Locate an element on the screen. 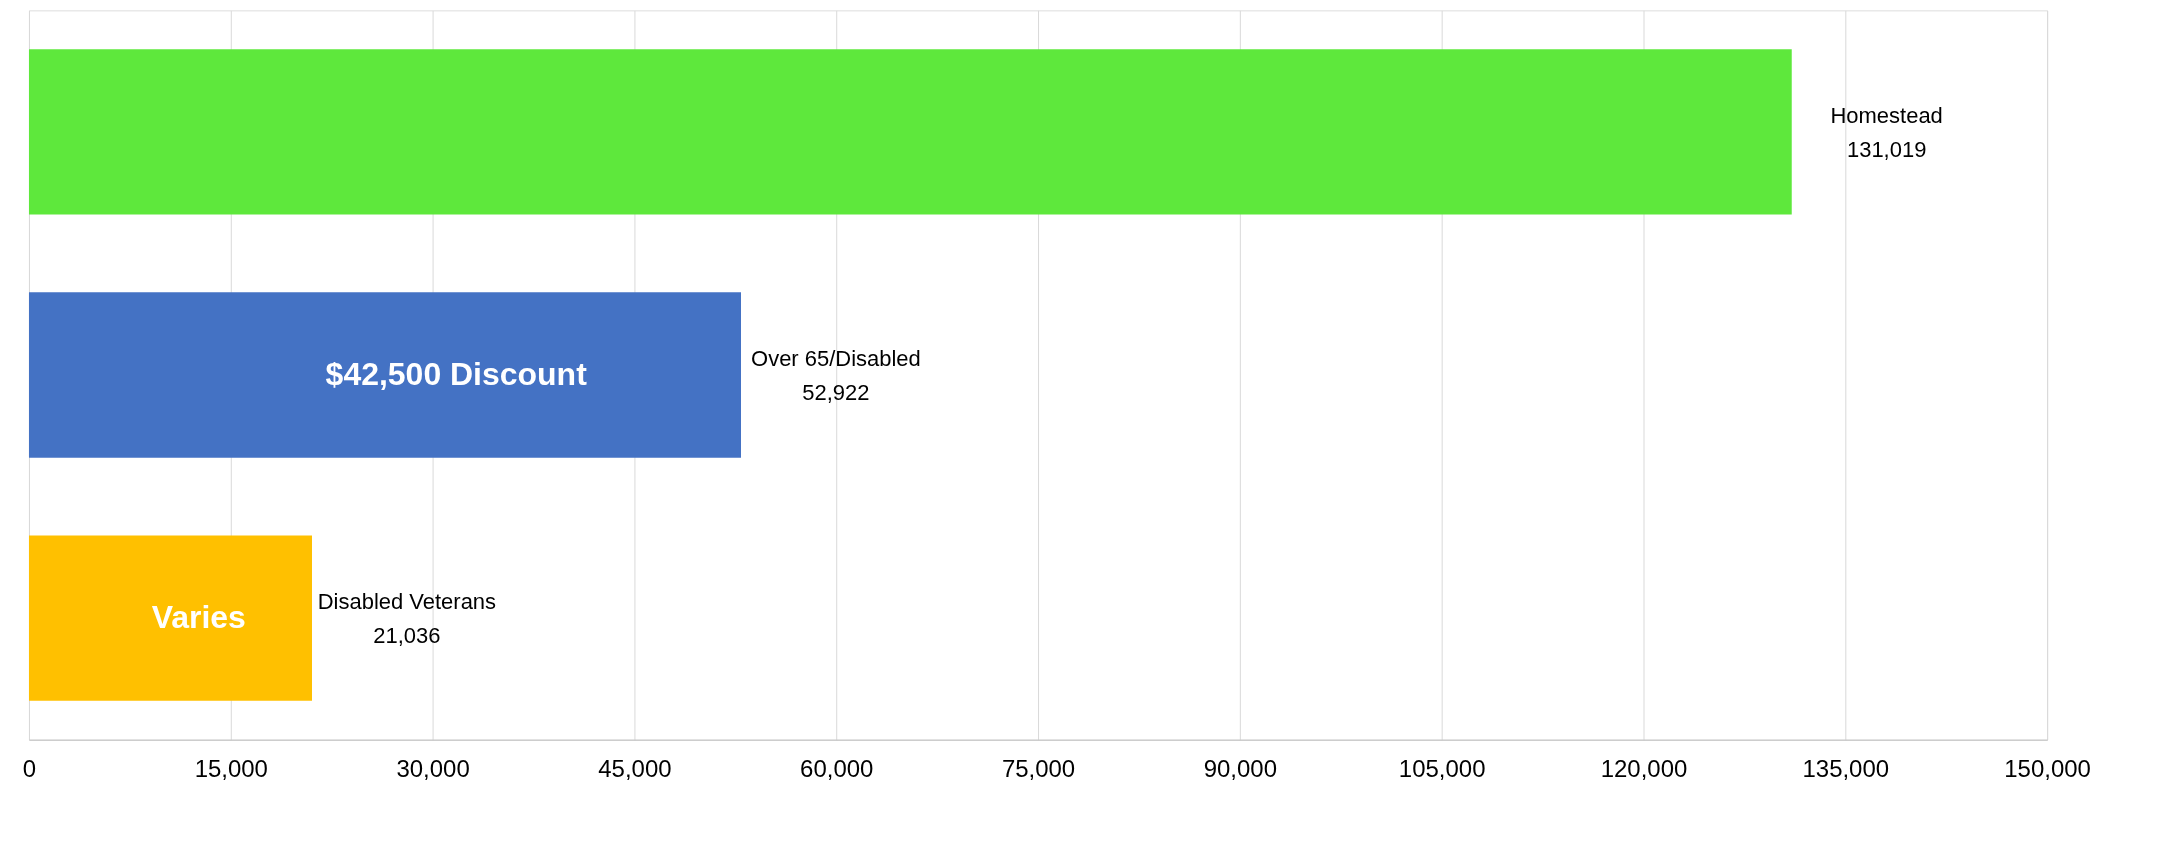 The height and width of the screenshot is (849, 2171). x-tick-label: 105,000 is located at coordinates (1442, 769).